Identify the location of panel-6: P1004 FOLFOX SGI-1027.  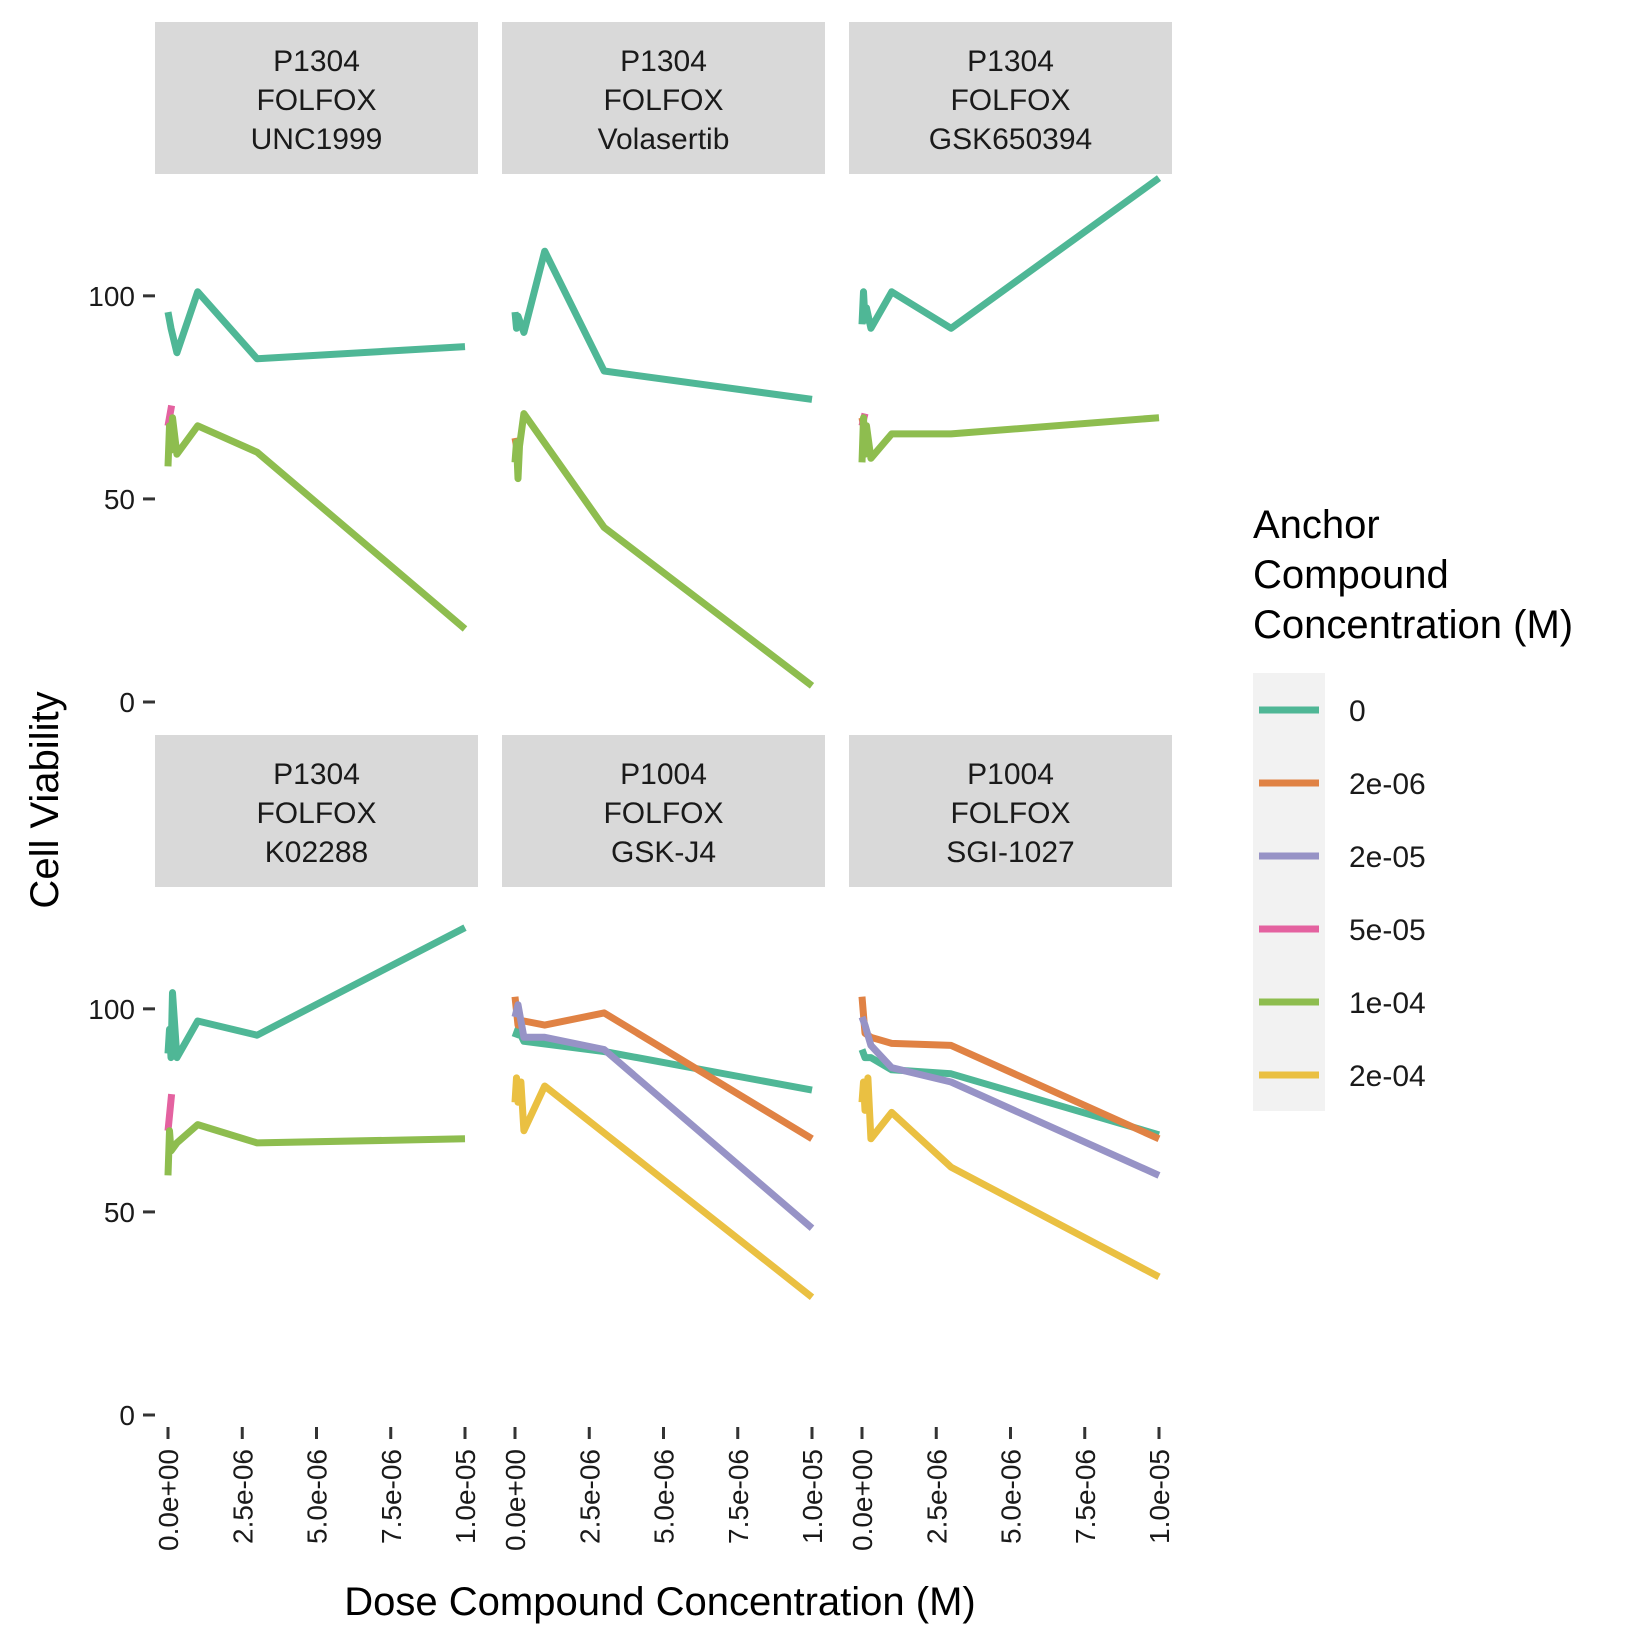
(1010, 1007).